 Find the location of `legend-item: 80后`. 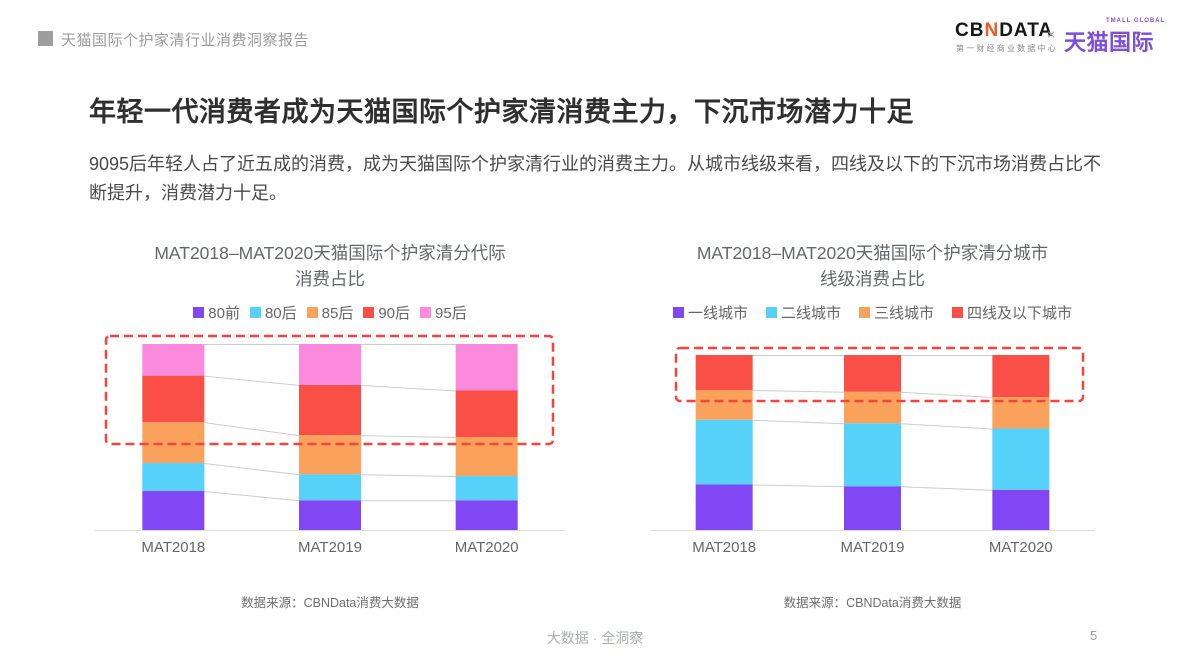

legend-item: 80后 is located at coordinates (273, 312).